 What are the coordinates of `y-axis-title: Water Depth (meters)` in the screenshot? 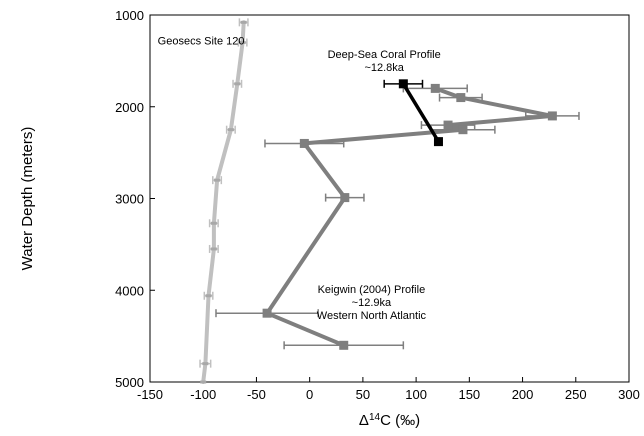 It's located at (27, 199).